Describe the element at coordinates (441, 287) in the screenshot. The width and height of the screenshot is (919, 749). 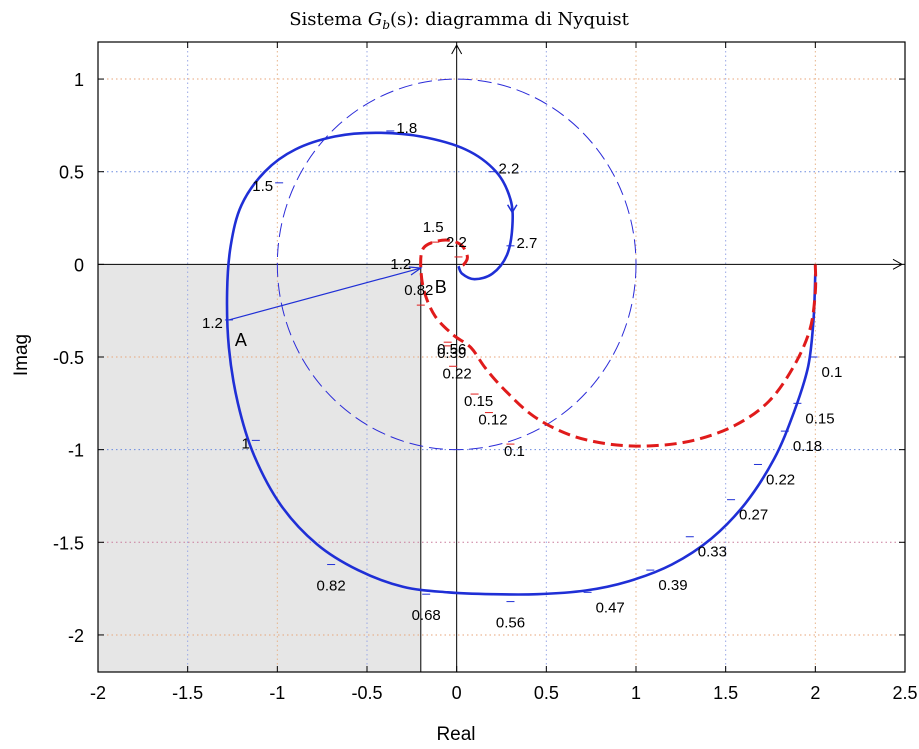
I see `point-b-label: B` at that location.